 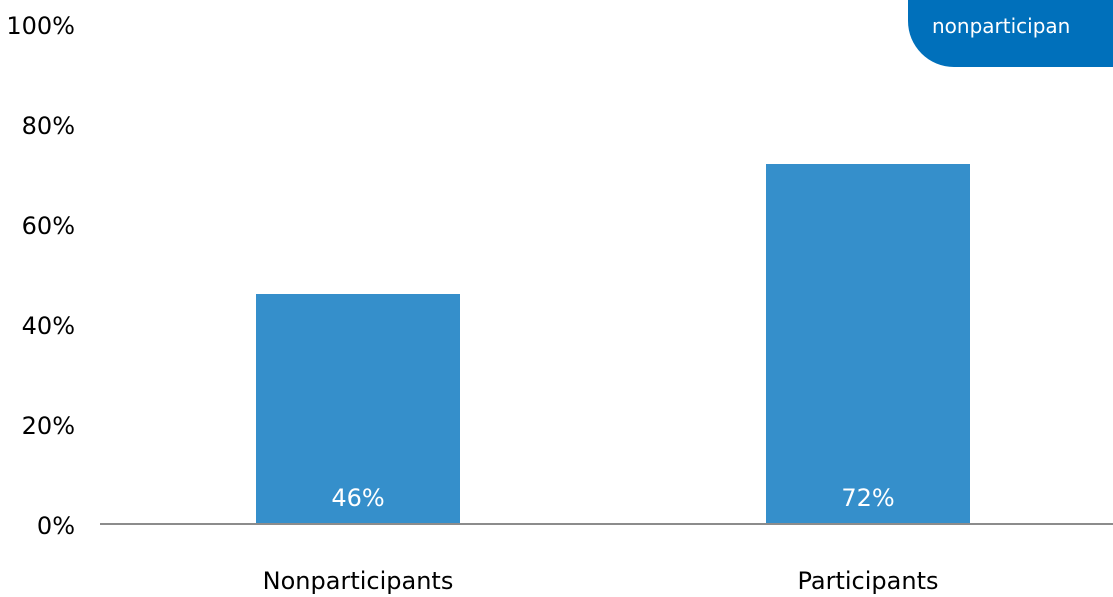 What do you see at coordinates (56, 526) in the screenshot?
I see `y-tick-label: 0%` at bounding box center [56, 526].